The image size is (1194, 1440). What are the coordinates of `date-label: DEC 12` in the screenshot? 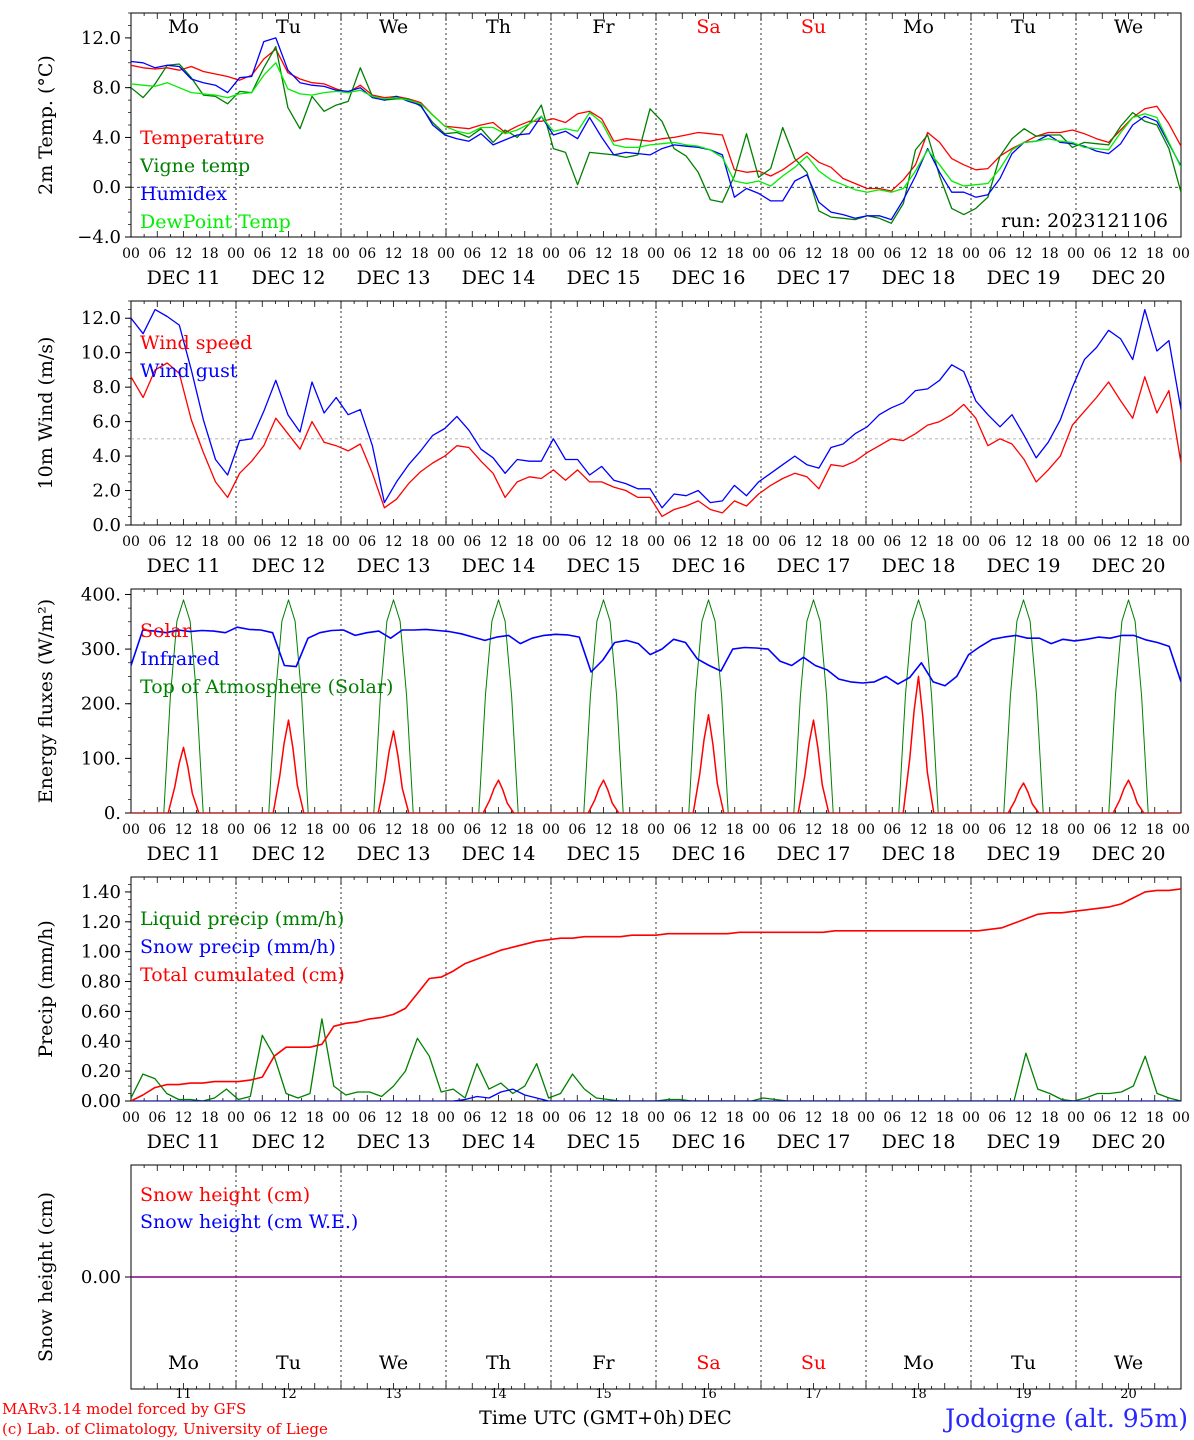 It's located at (289, 1142).